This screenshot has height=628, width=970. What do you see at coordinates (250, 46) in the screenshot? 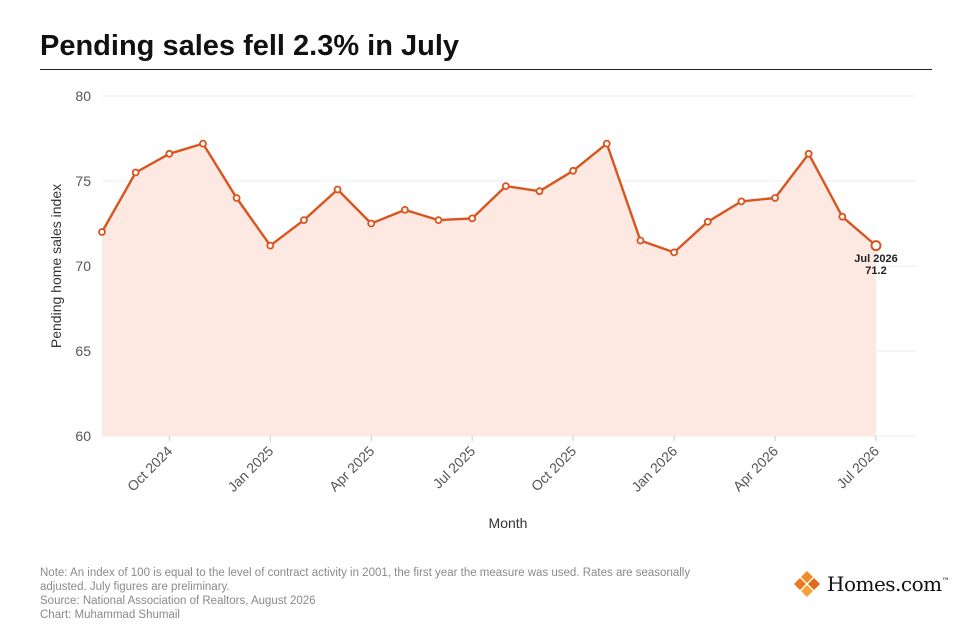
I see `chart-title: Pending sales fell 2.3% in July` at bounding box center [250, 46].